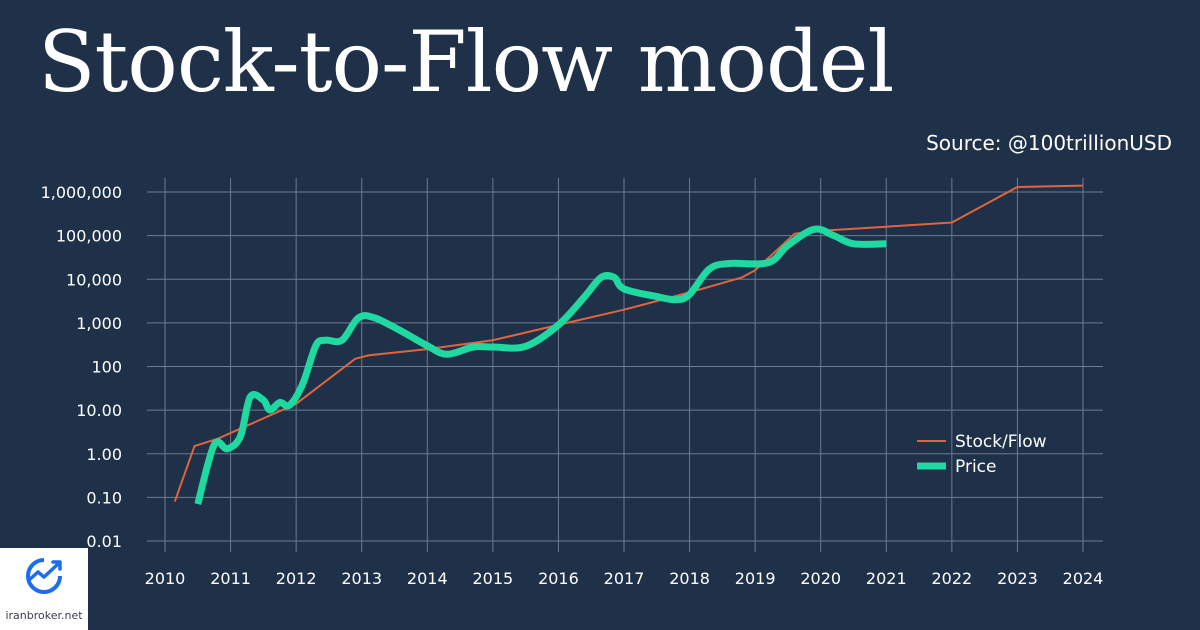  I want to click on x-tick-label: 2019, so click(755, 578).